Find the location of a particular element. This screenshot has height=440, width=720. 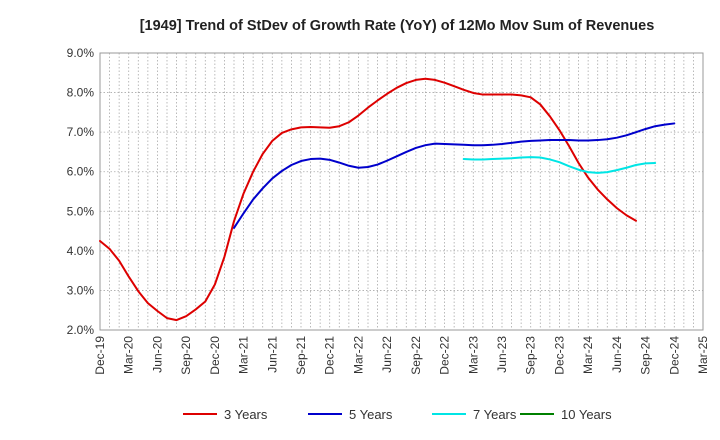

x-tick-label: Dec-21 is located at coordinates (330, 355).